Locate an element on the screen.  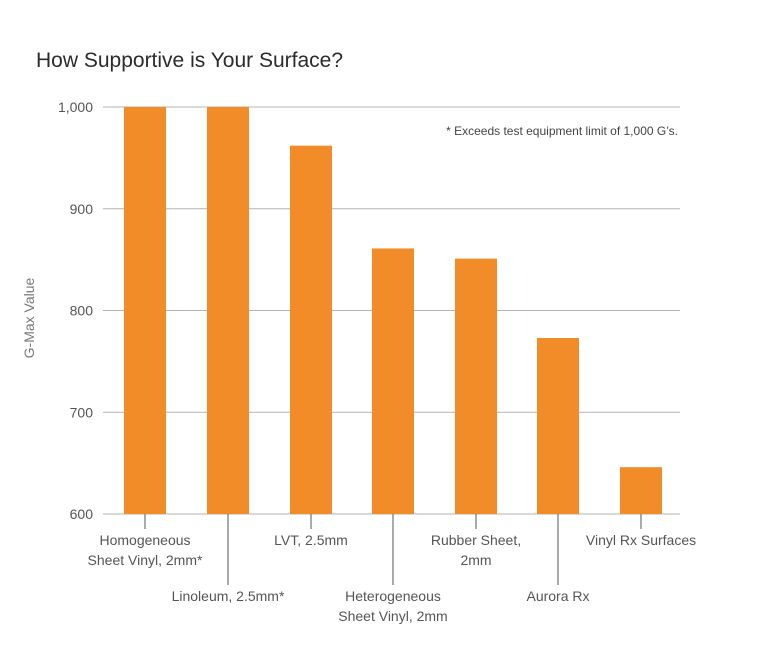
y-tick-label: 900 is located at coordinates (82, 209).